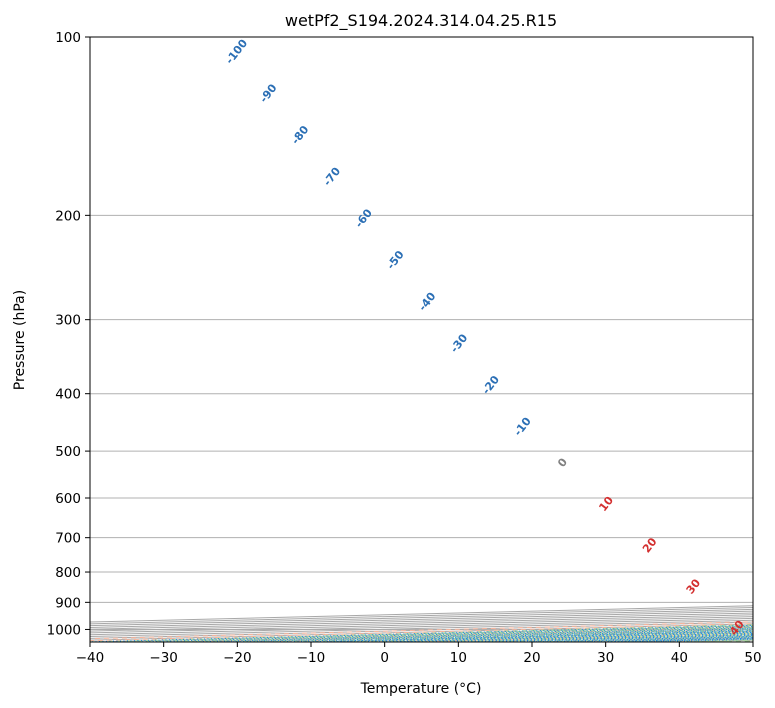  What do you see at coordinates (419, 654) in the screenshot?
I see `x-axis: −40 −30 −20 −10 0 10 20 30 40 50` at bounding box center [419, 654].